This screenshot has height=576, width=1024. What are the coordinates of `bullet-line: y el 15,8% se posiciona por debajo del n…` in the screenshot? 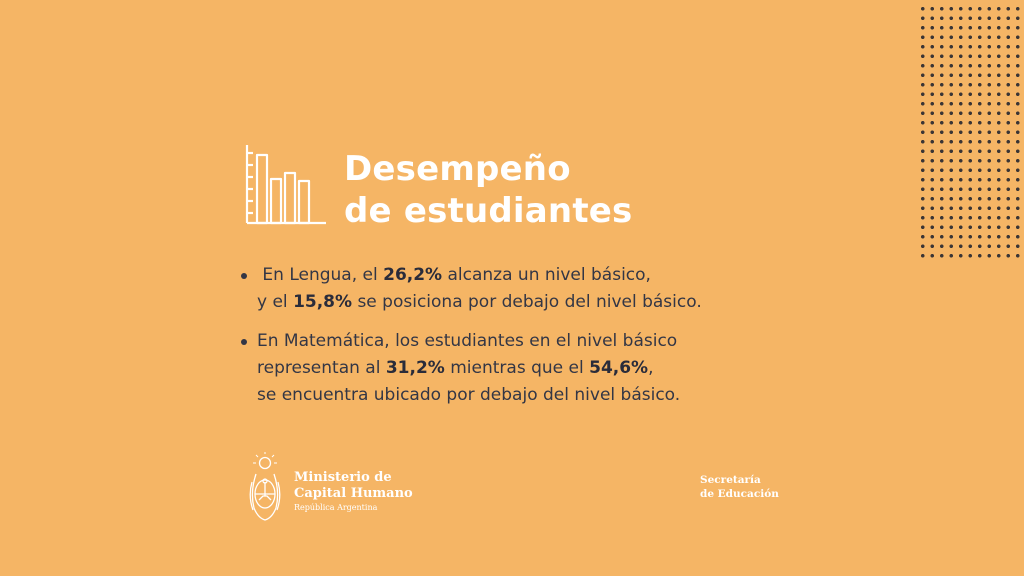 It's located at (558, 302).